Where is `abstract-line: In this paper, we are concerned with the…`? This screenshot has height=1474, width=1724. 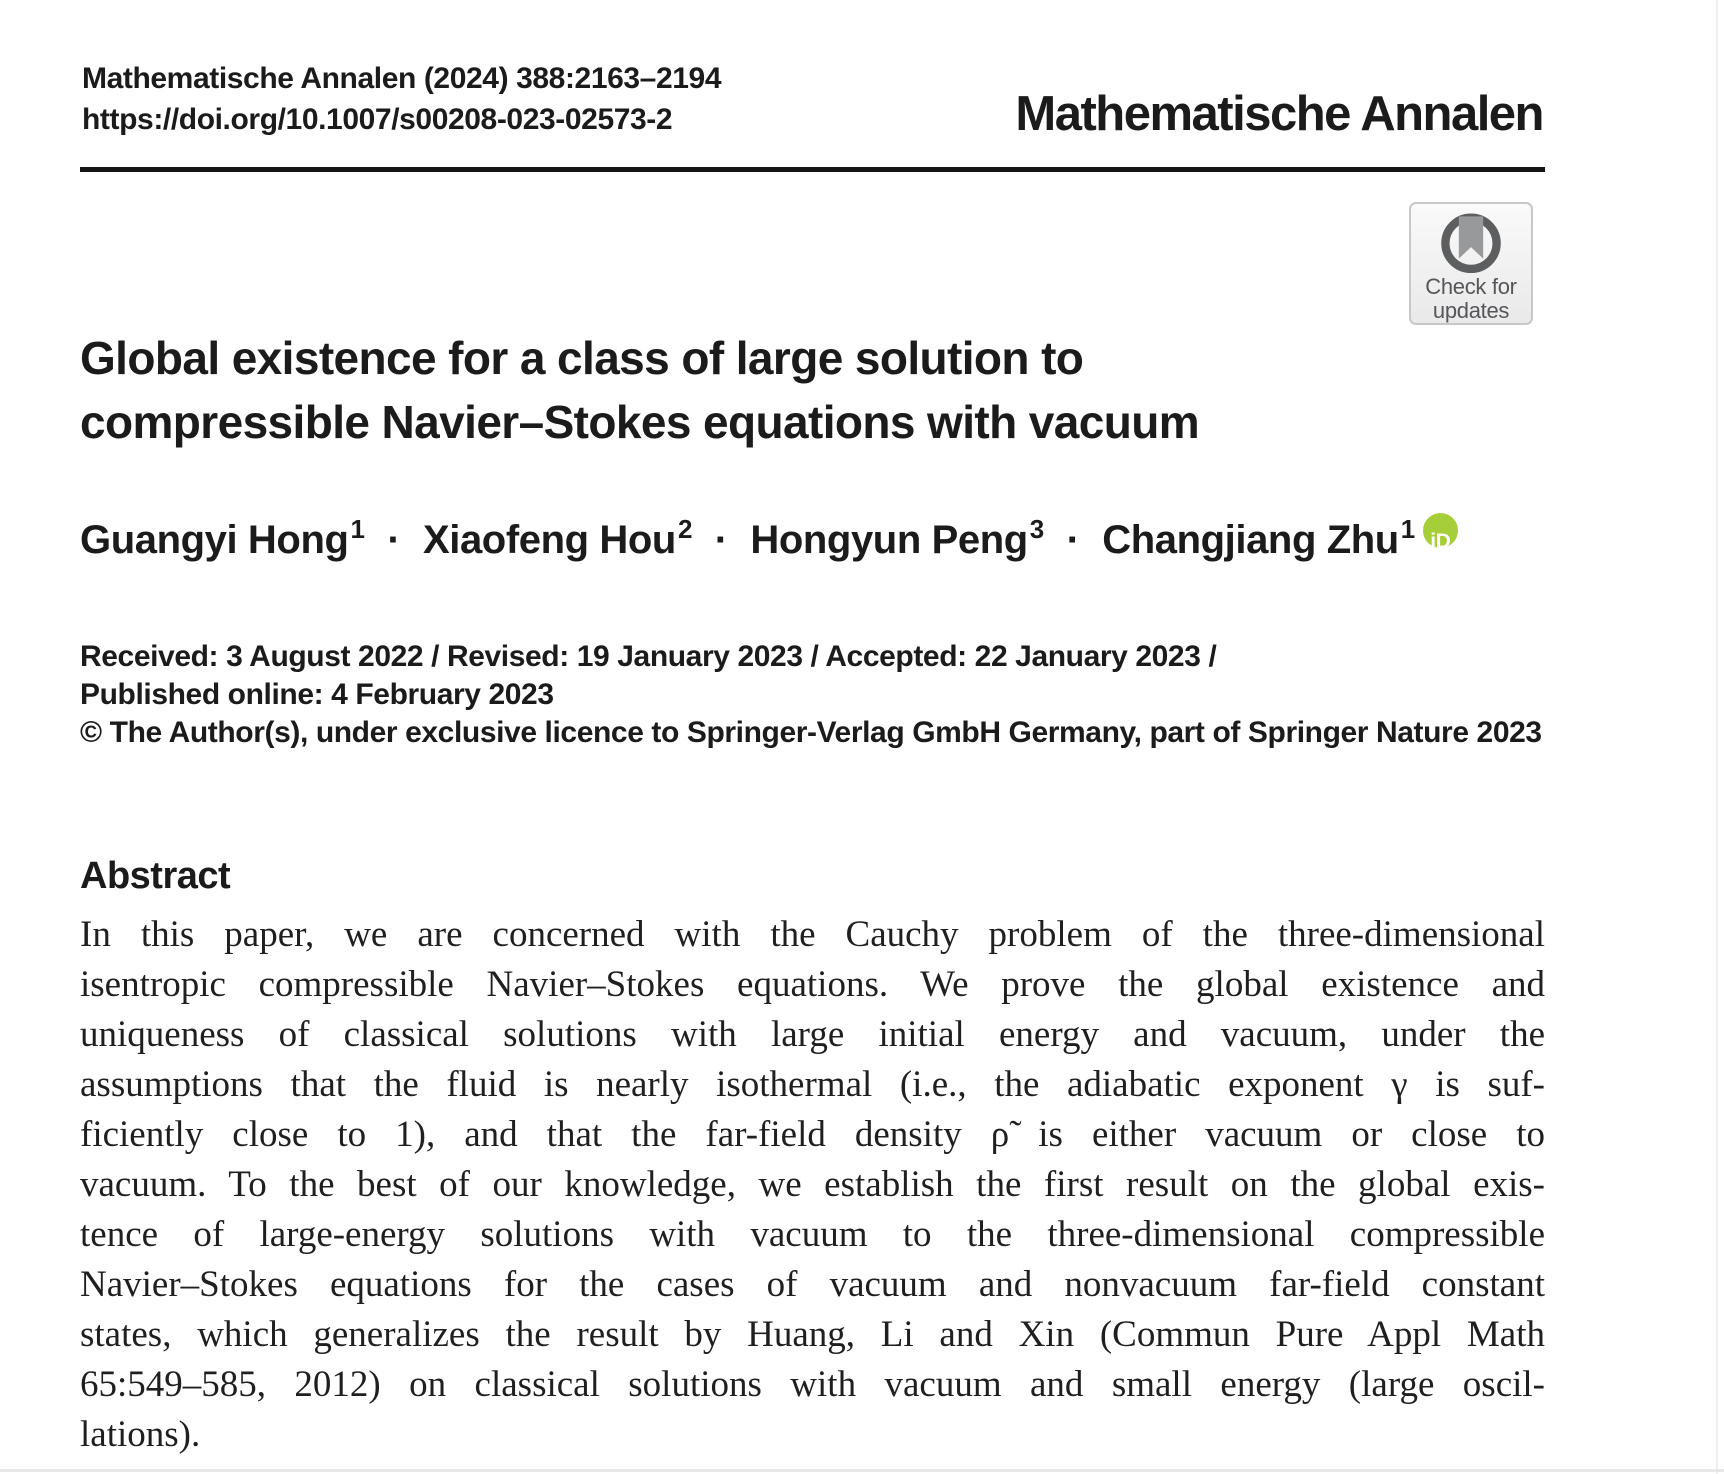
abstract-line: In this paper, we are concerned with the… is located at coordinates (812, 934).